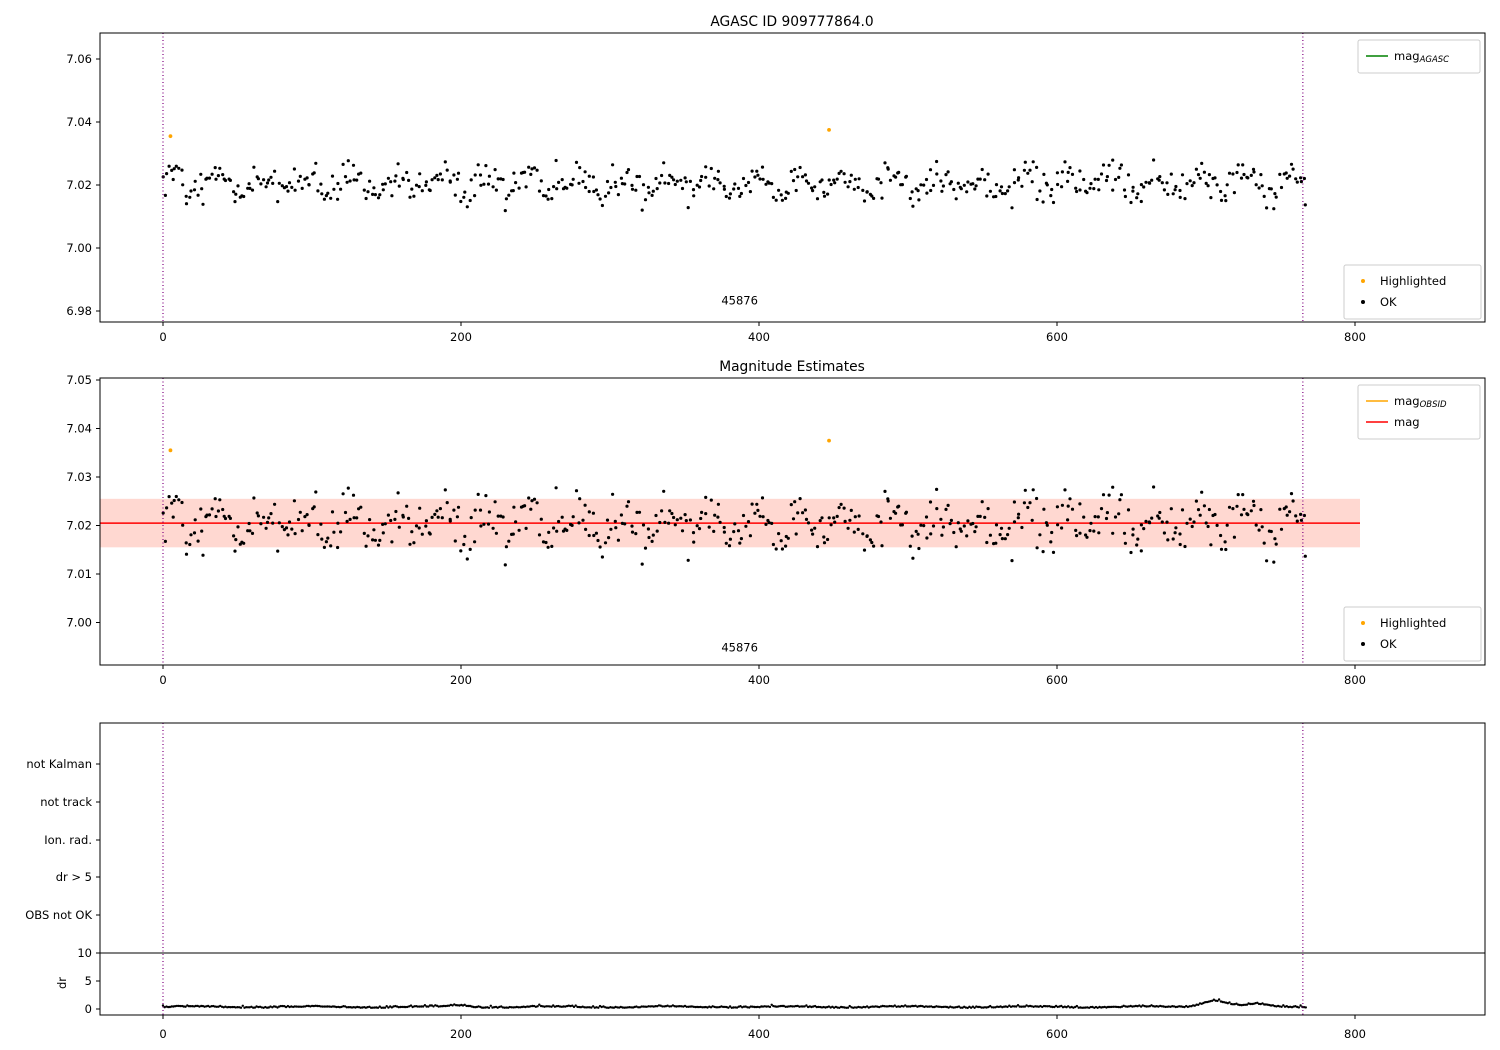 This screenshot has width=1500, height=1050. I want to click on plot-magnitude-estimates-title: Magnitude Estimates, so click(792, 367).